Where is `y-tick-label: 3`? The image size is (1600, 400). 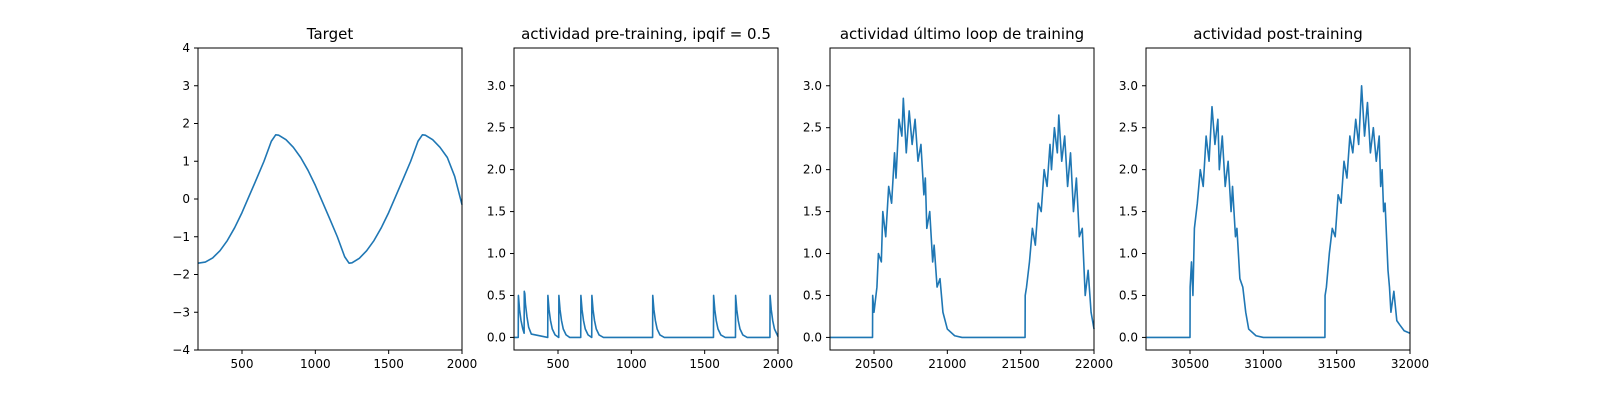
y-tick-label: 3 is located at coordinates (186, 86).